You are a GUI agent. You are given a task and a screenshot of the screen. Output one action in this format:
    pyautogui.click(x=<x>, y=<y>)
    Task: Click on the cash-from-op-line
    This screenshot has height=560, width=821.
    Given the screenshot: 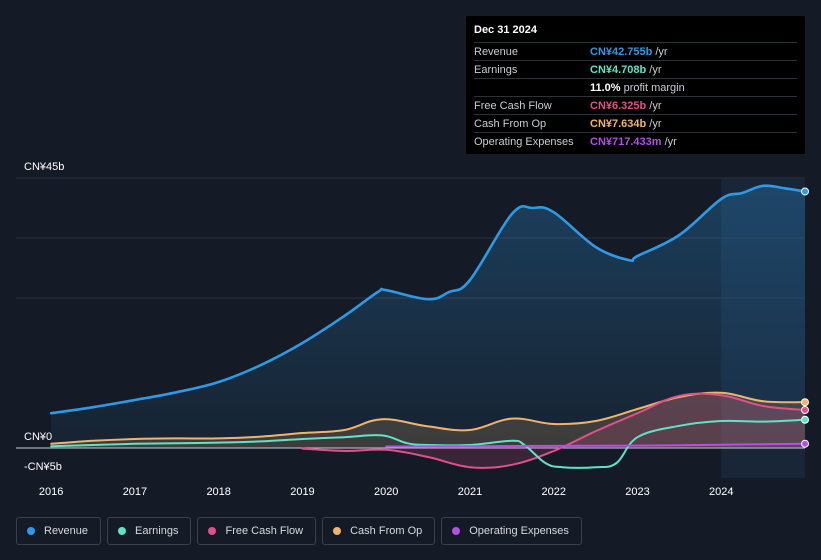 What is the action you would take?
    pyautogui.click(x=428, y=418)
    